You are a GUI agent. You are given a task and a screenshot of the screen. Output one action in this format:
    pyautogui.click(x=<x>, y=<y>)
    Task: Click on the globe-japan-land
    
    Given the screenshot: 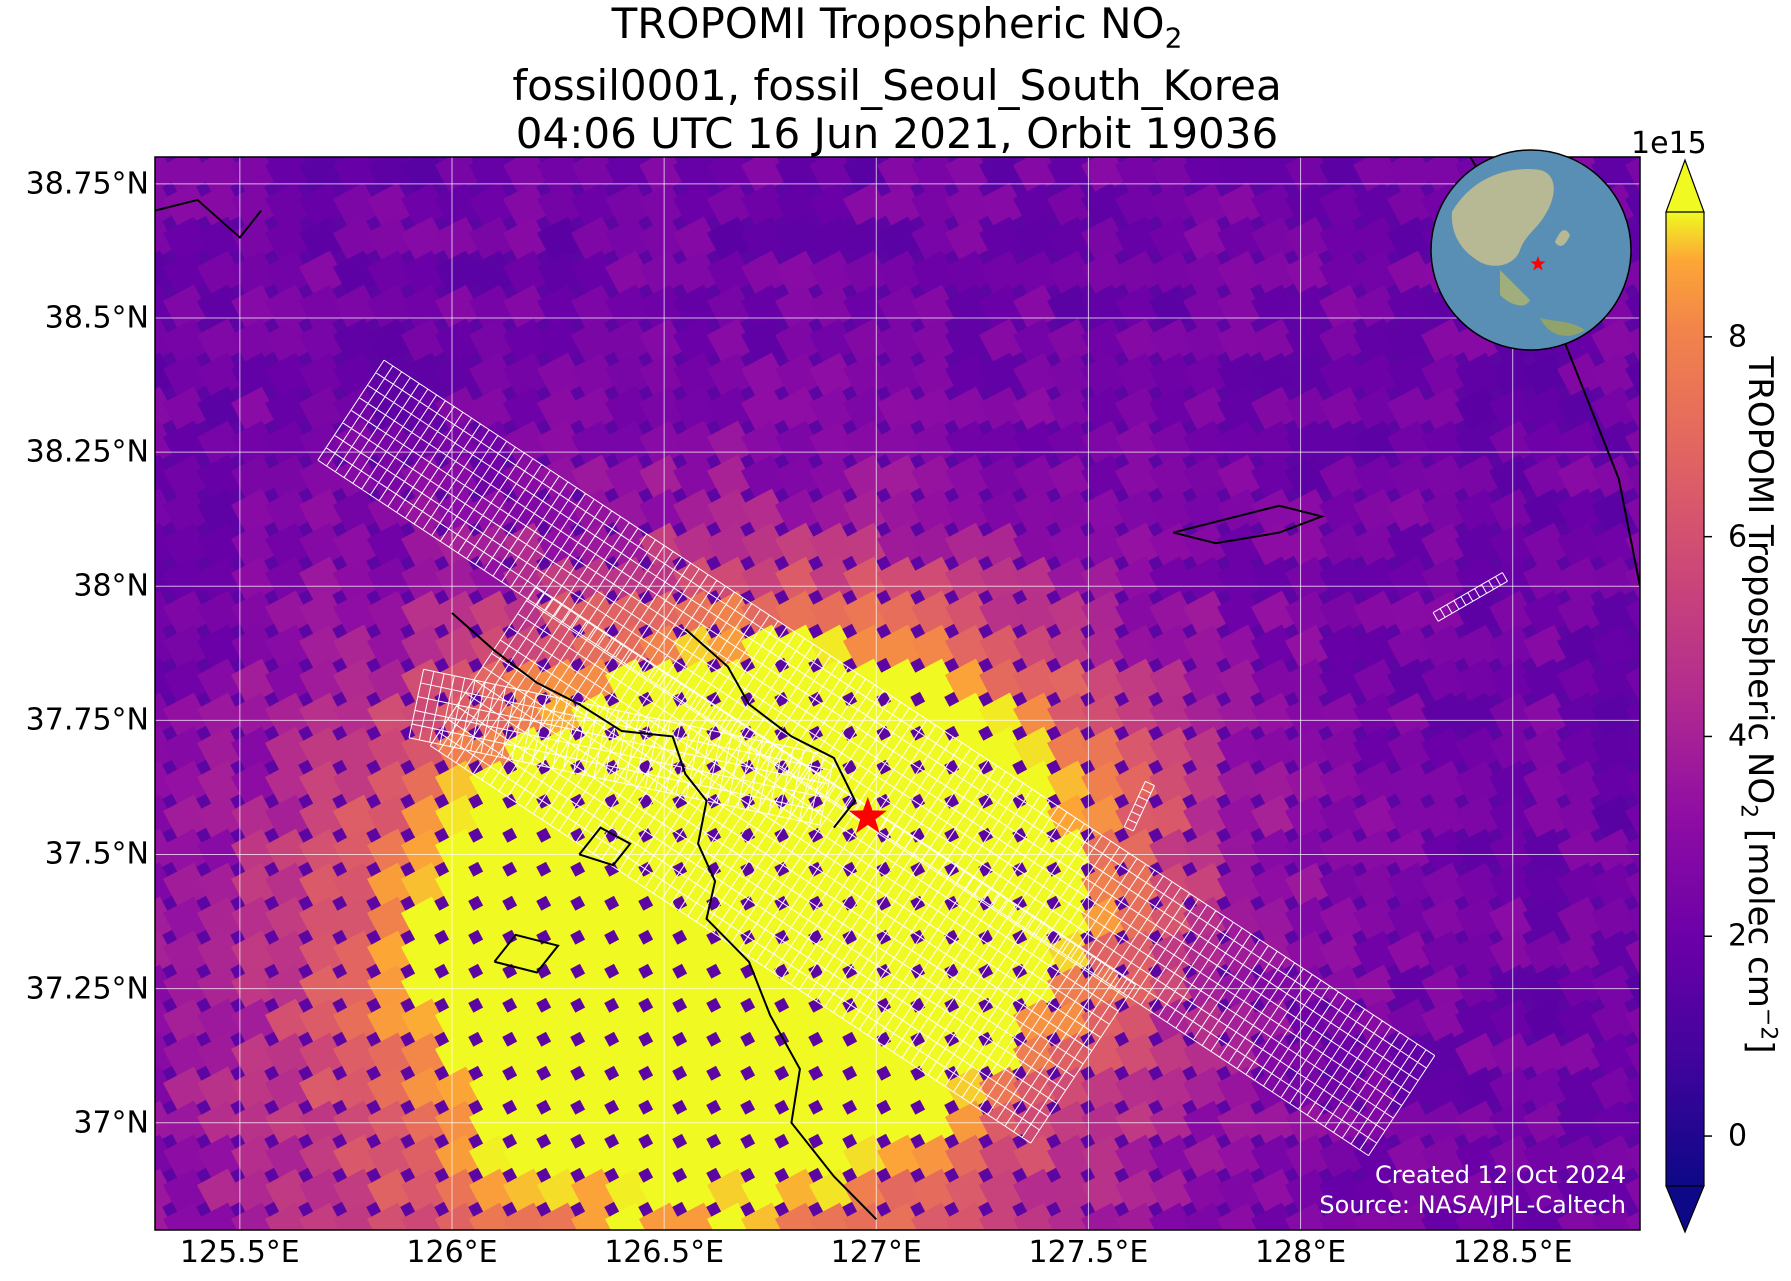 What is the action you would take?
    pyautogui.click(x=1562, y=238)
    